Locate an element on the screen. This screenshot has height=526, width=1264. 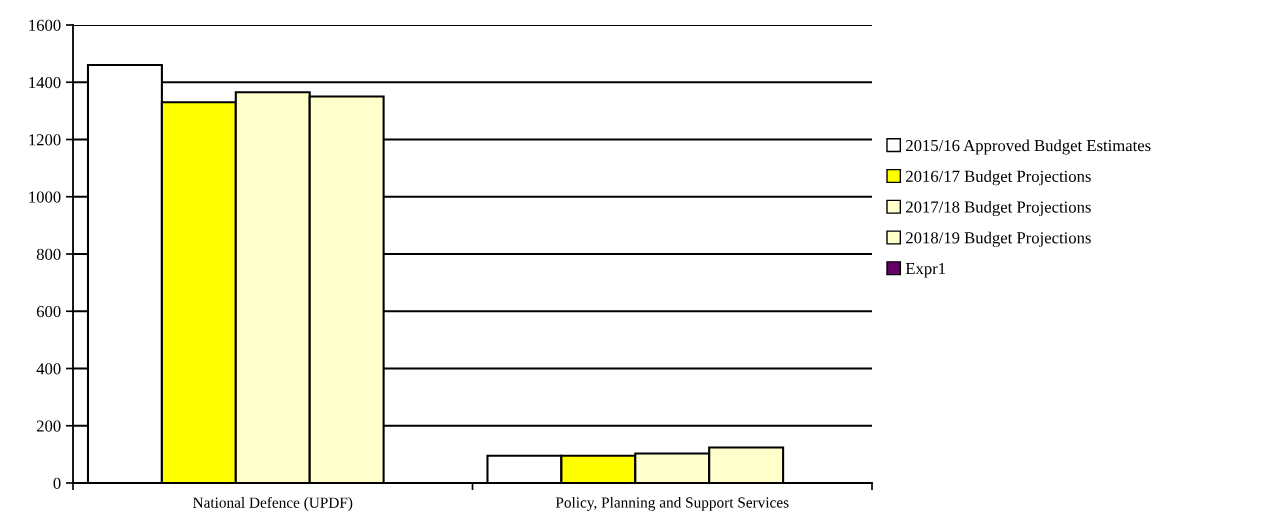
y-tick-label: 600 is located at coordinates (48, 311).